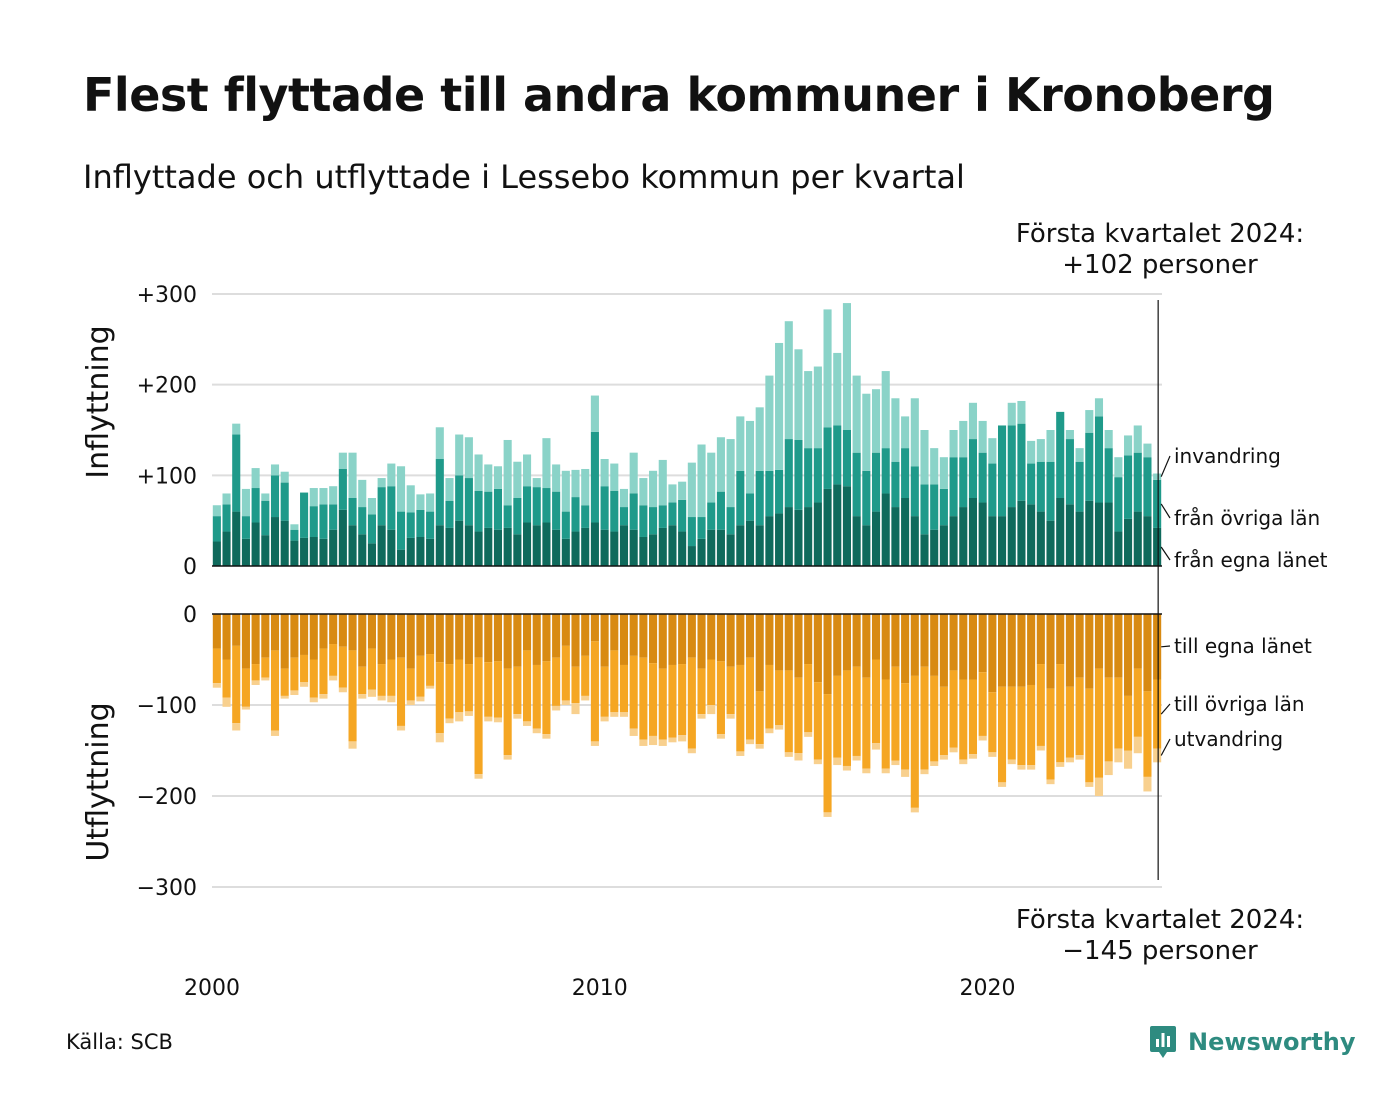  What do you see at coordinates (1228, 739) in the screenshot?
I see `series-label-out-utvandring: utvandring` at bounding box center [1228, 739].